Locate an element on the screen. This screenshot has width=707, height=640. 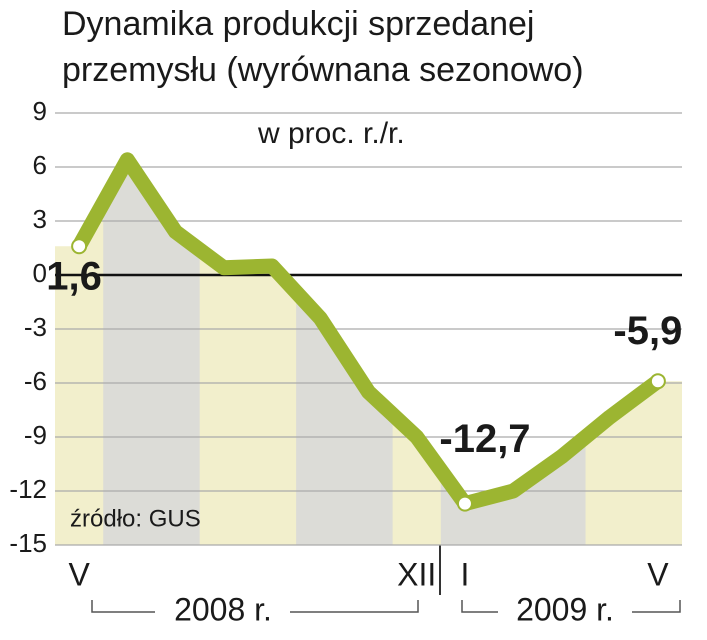
y-tick-label: -12 is located at coordinates (28, 489).